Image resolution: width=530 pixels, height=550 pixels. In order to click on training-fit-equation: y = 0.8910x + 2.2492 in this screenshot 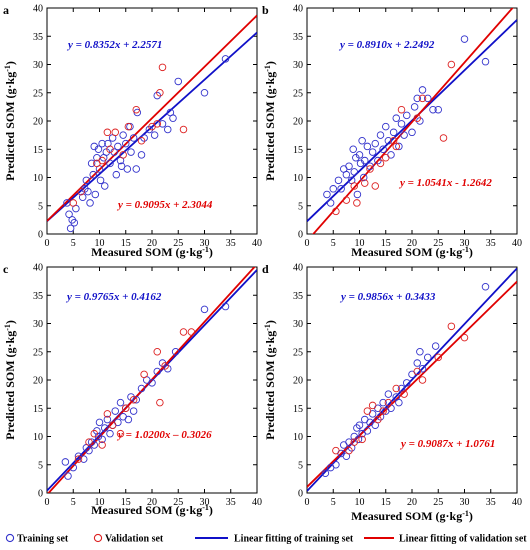, I will do `click(386, 45)`.